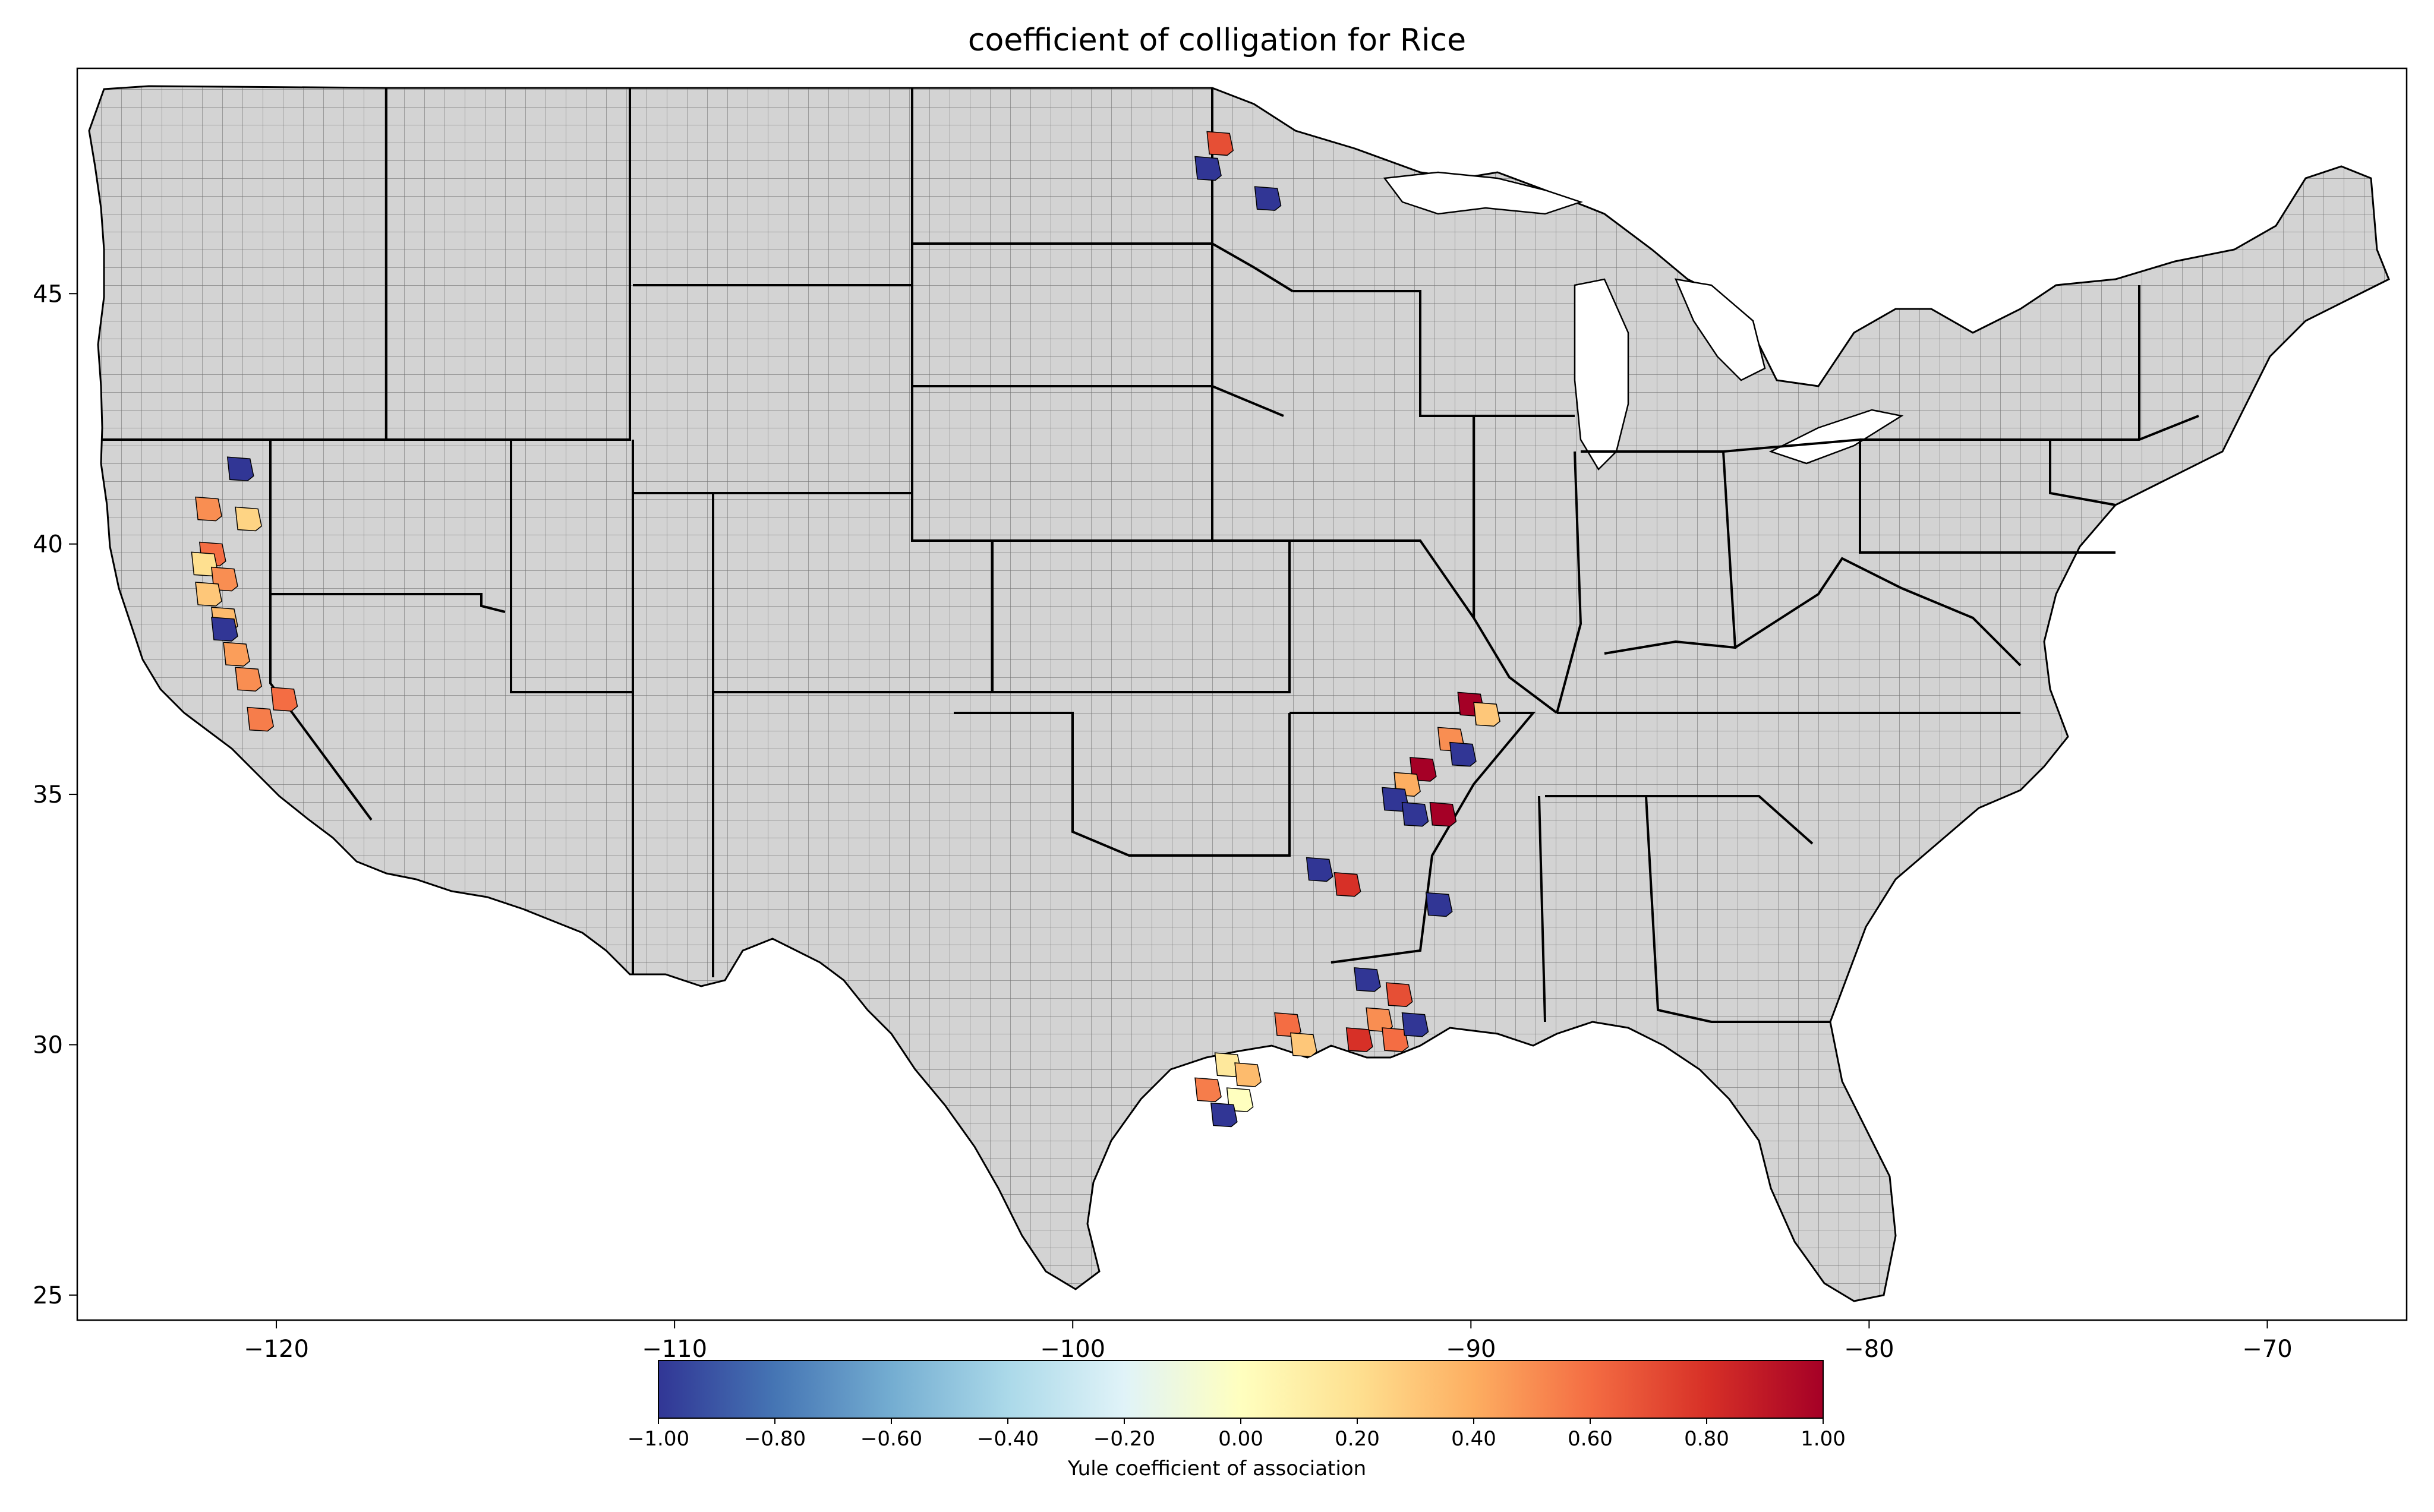 The image size is (2434, 1512). I want to click on colorbar-tick-label: −0.40, so click(1008, 1439).